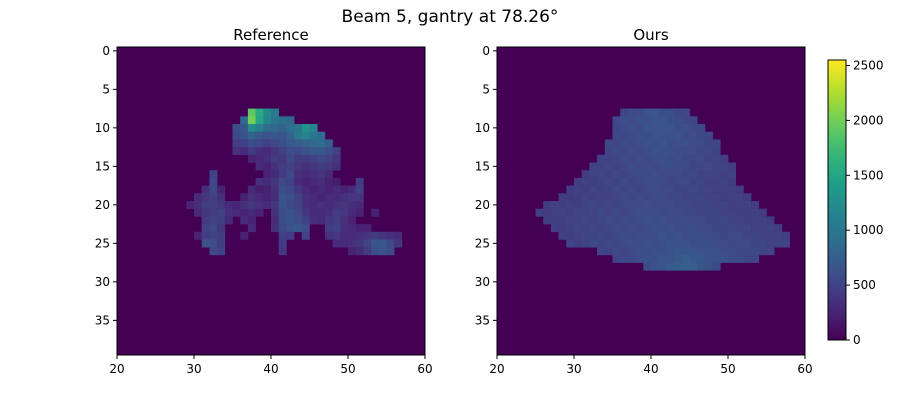 This screenshot has width=900, height=400. Describe the element at coordinates (868, 175) in the screenshot. I see `colorbar-tick-label: 1500` at that location.